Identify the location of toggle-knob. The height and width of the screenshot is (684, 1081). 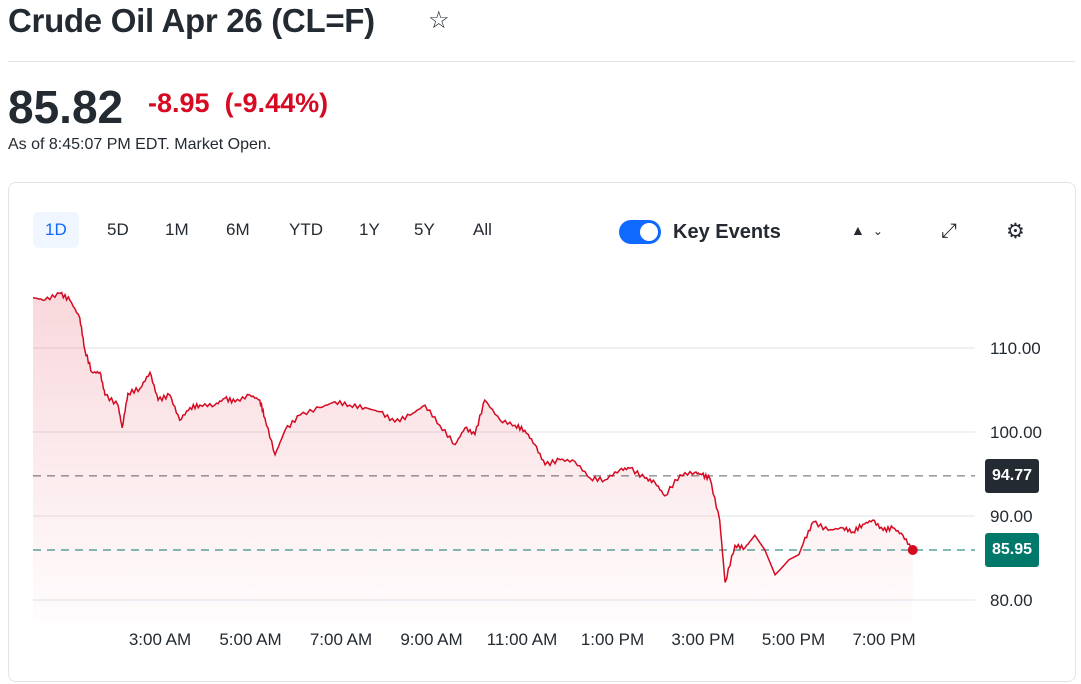
(649, 232).